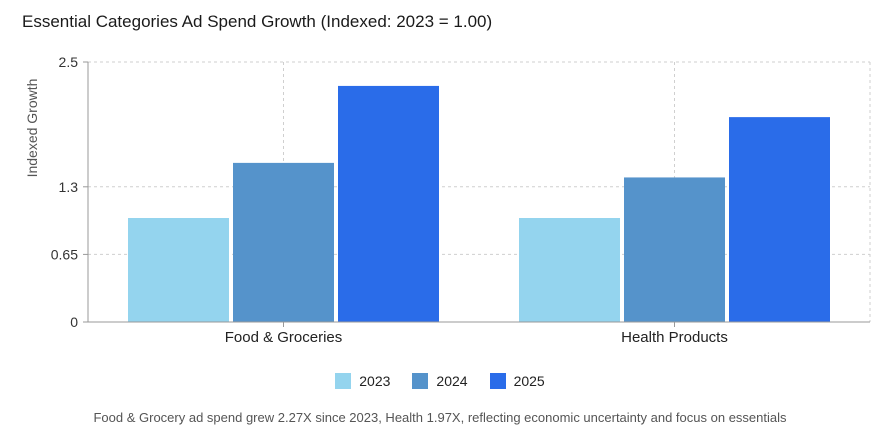  What do you see at coordinates (32, 128) in the screenshot?
I see `y-axis-label: Indexed Growth` at bounding box center [32, 128].